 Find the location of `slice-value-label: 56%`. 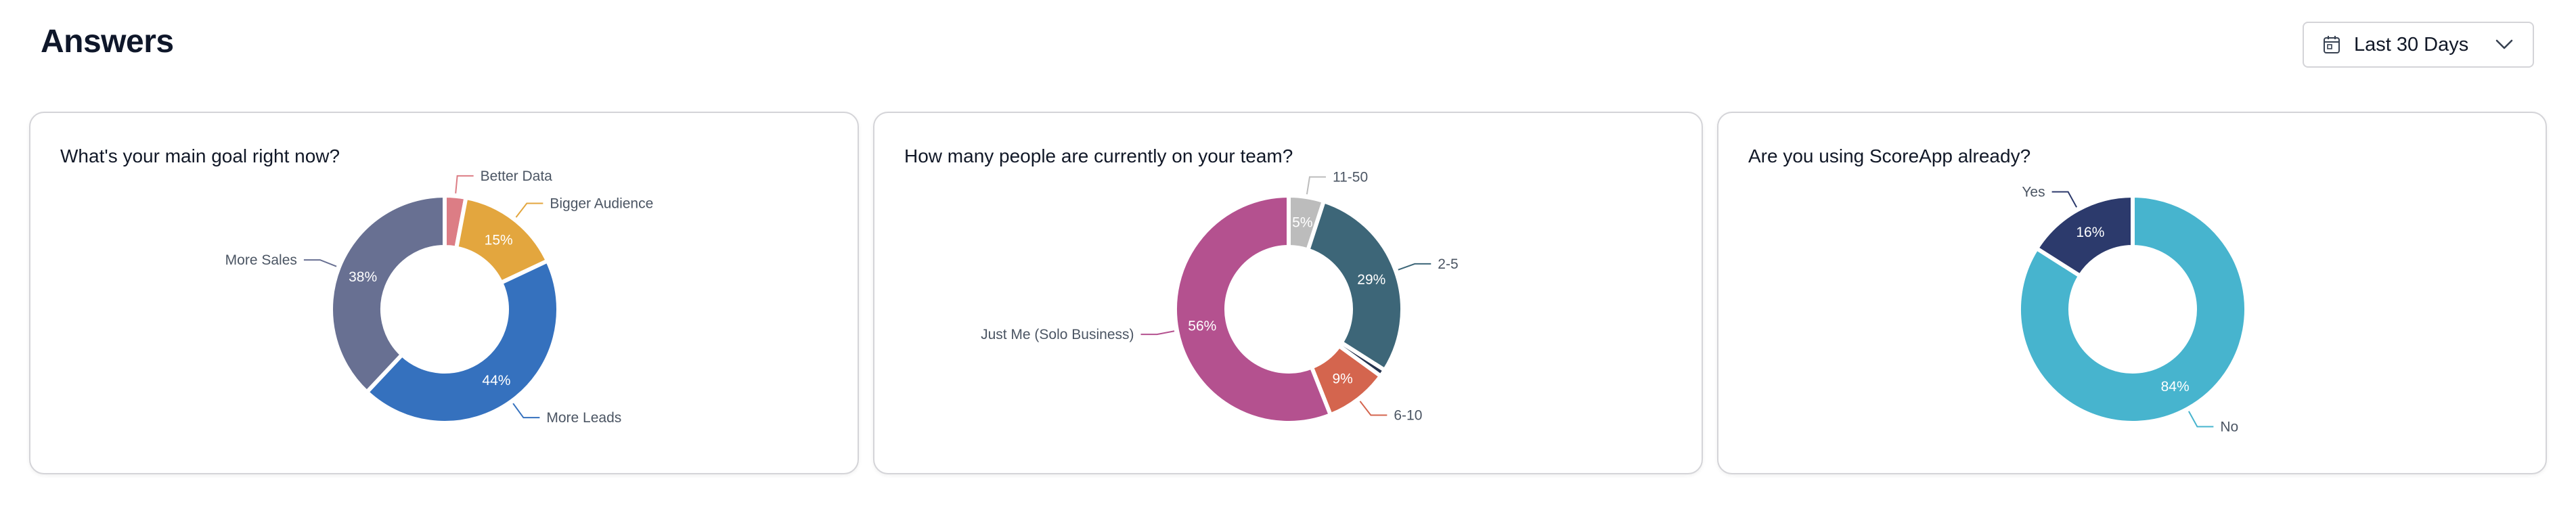

slice-value-label: 56% is located at coordinates (1202, 326).